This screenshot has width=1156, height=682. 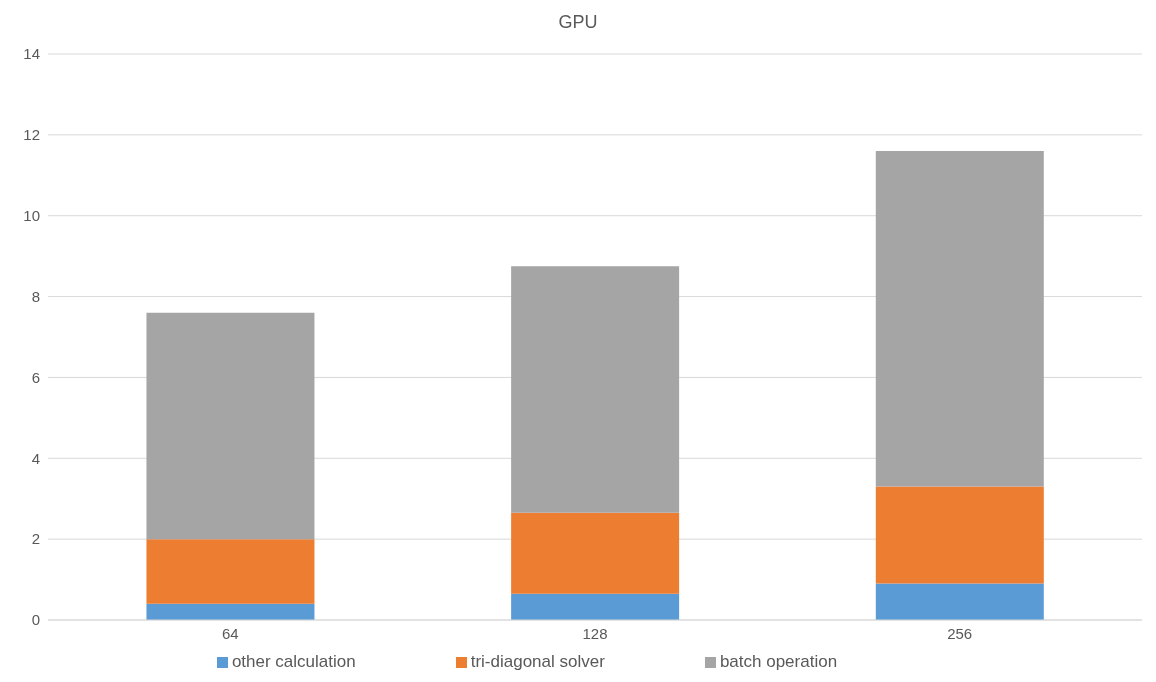 What do you see at coordinates (293, 661) in the screenshot?
I see `legend-label: other calculation` at bounding box center [293, 661].